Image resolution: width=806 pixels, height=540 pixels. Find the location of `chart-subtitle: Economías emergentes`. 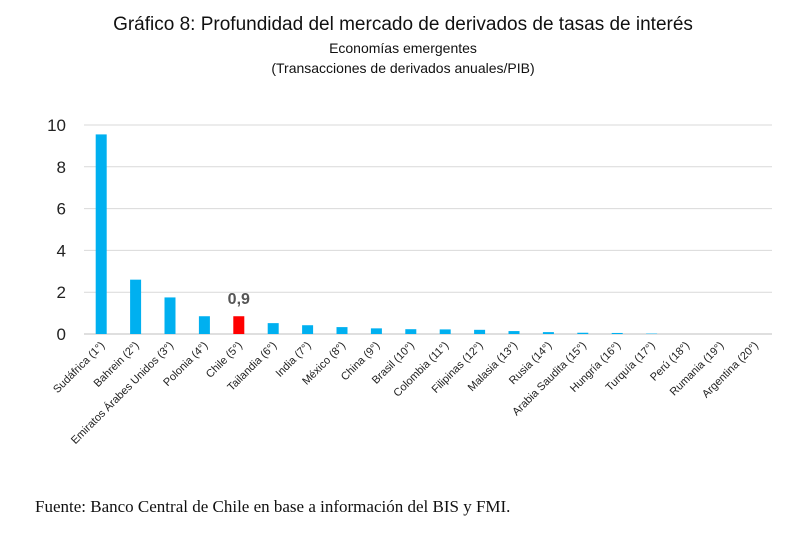

chart-subtitle: Economías emergentes is located at coordinates (403, 48).